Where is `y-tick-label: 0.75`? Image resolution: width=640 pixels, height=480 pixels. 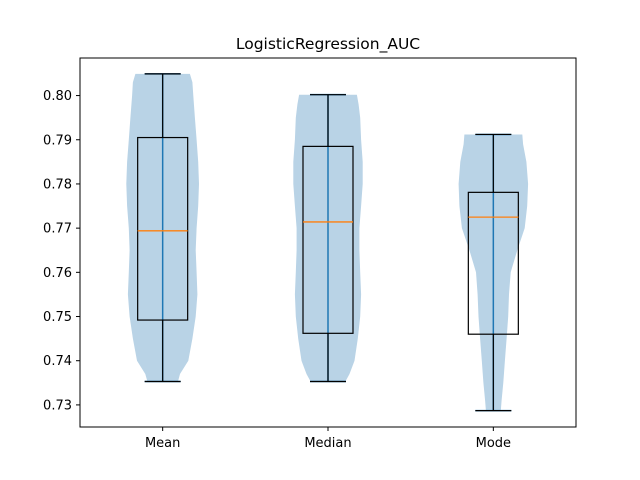
y-tick-label: 0.75 is located at coordinates (57, 317).